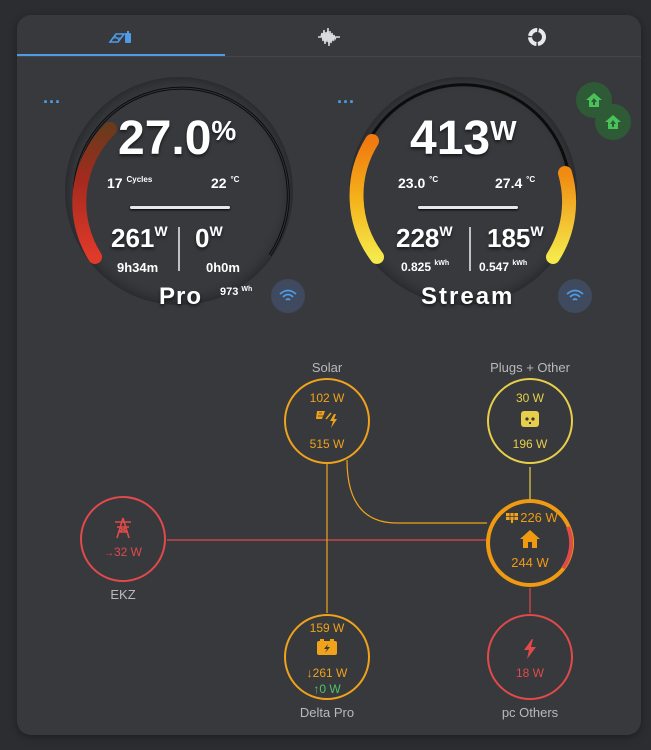 The width and height of the screenshot is (651, 750). I want to click on stream-device-name: Stream, so click(468, 296).